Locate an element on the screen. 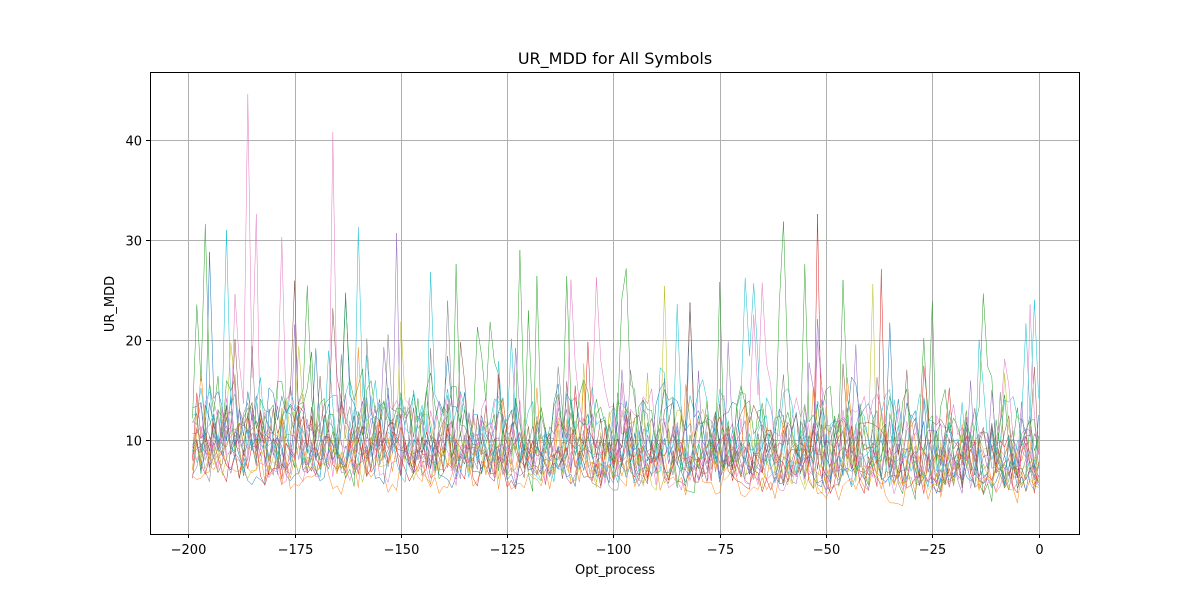  y-tick-label: 40 is located at coordinates (133, 142).